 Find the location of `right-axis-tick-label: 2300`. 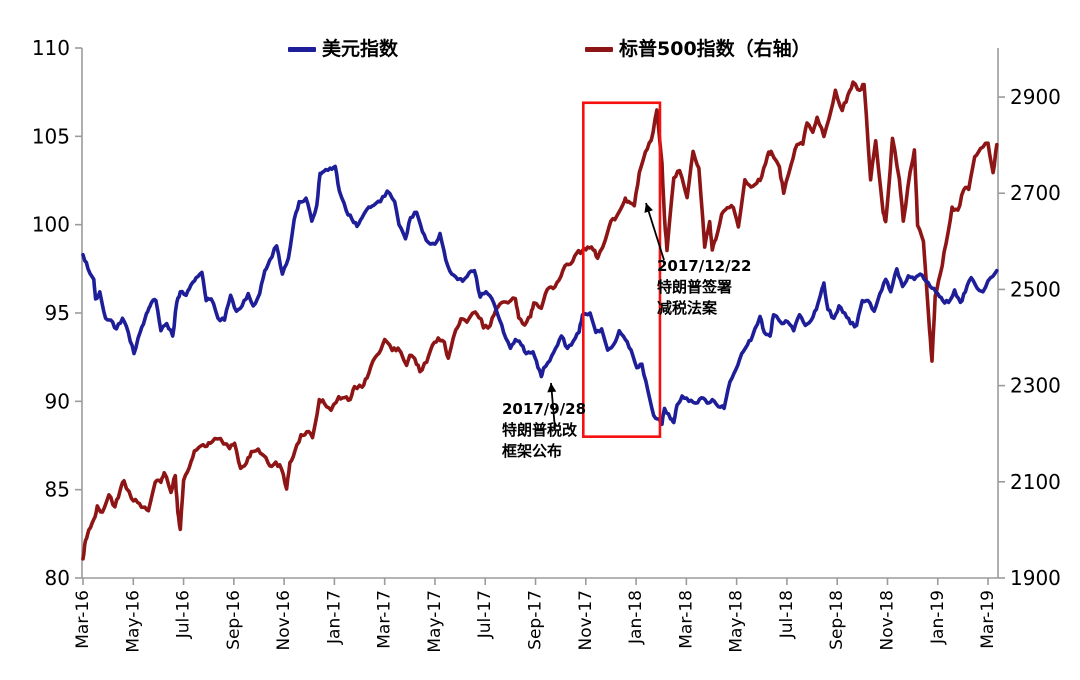

right-axis-tick-label: 2300 is located at coordinates (1035, 386).